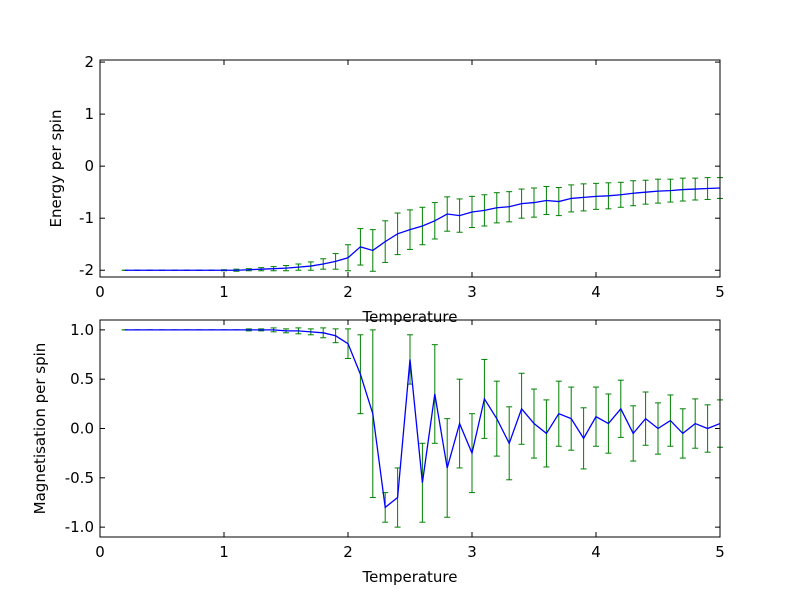  I want to click on y-tick-label: 2, so click(89, 62).